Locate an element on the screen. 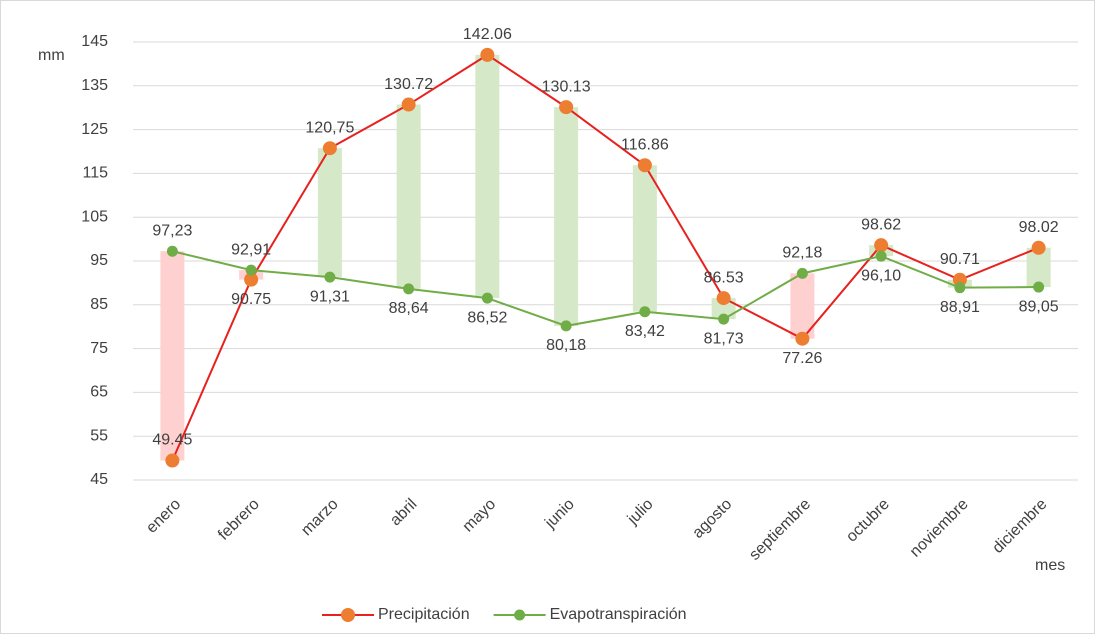 This screenshot has height=634, width=1095. y-axis-label: mm is located at coordinates (51, 55).